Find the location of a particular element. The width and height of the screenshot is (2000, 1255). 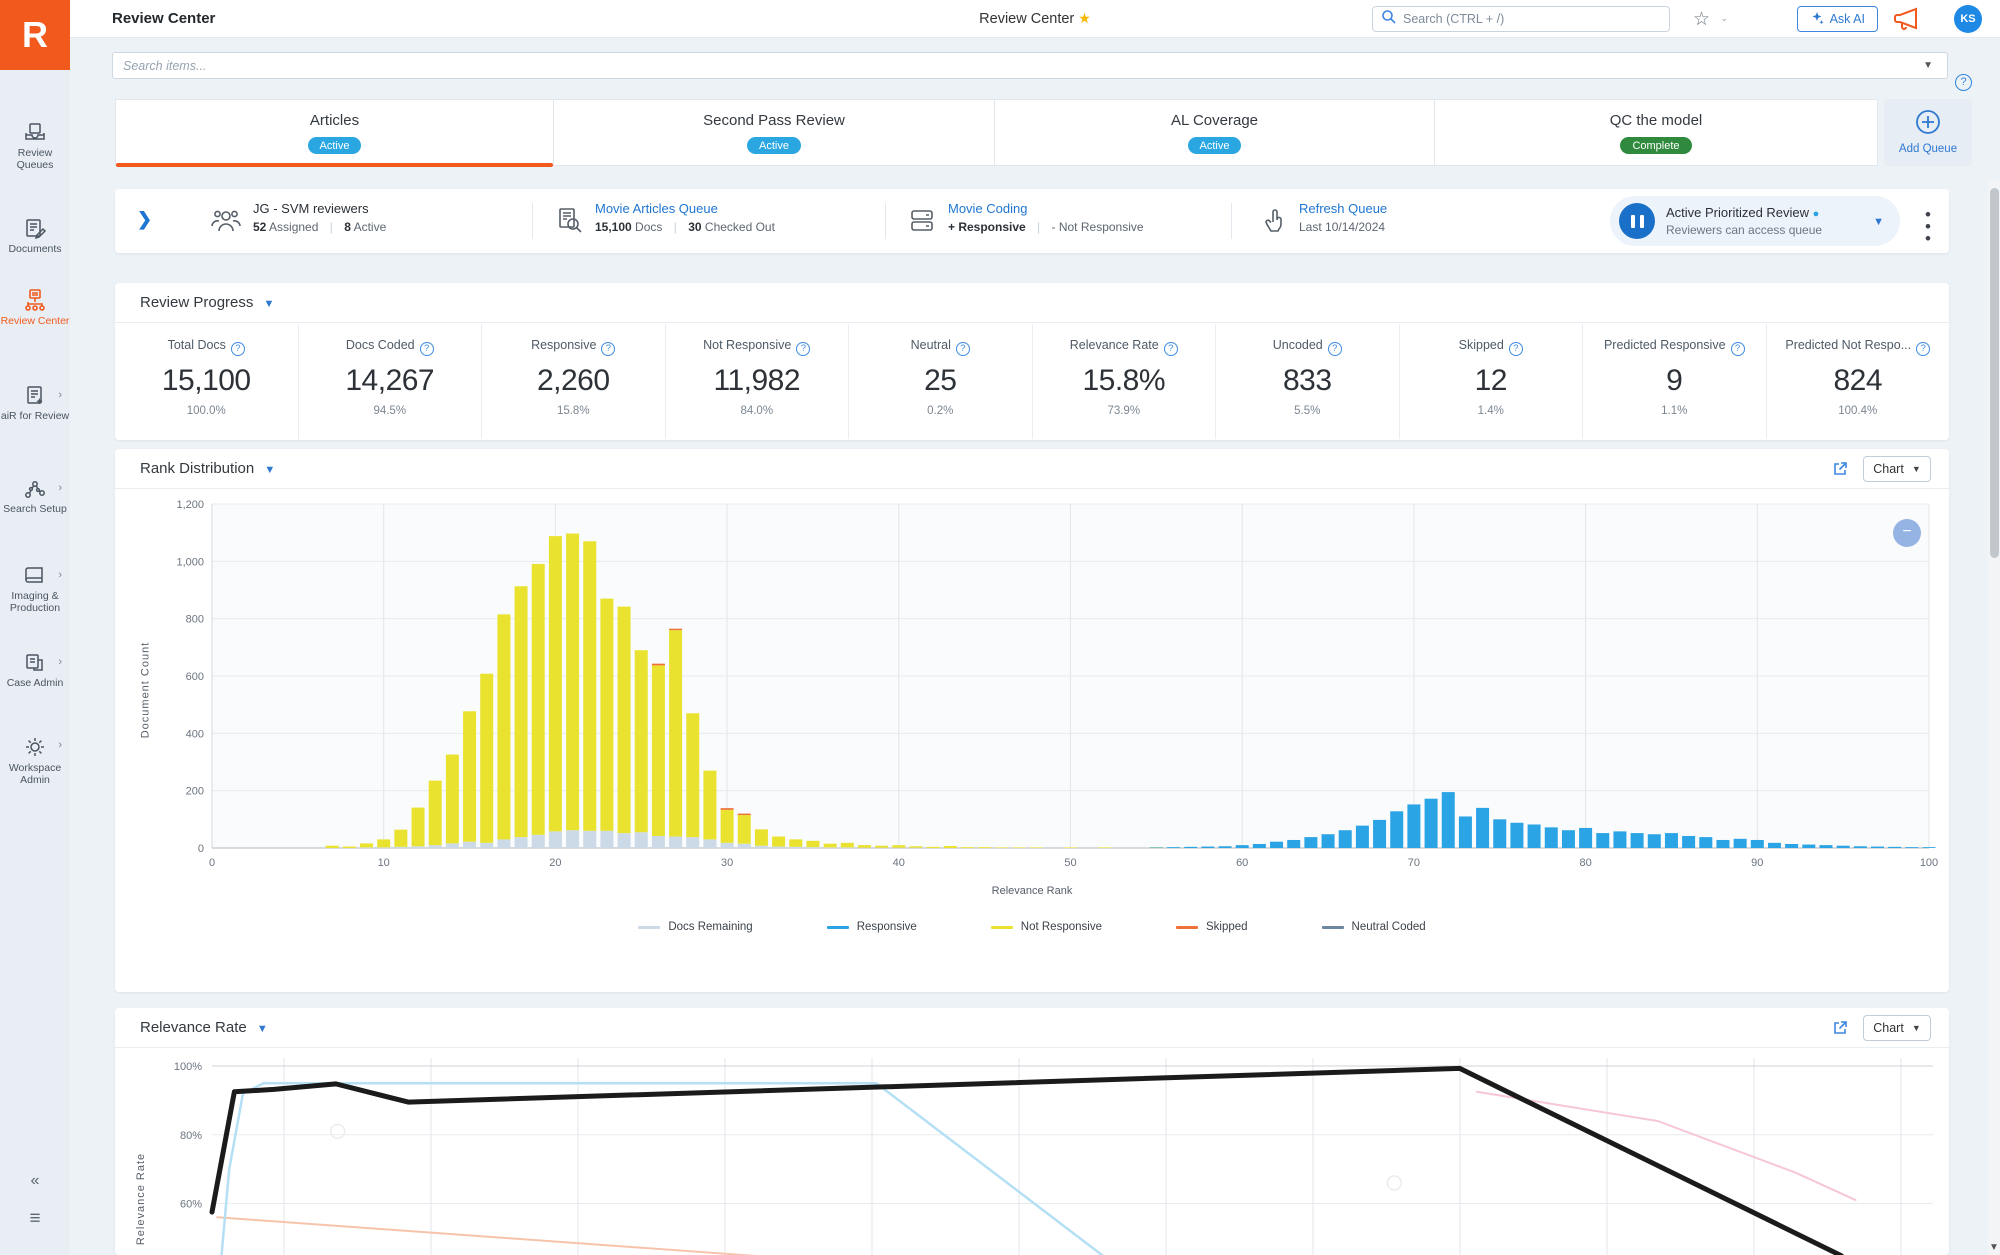

queue-name-link: Movie Articles Queue is located at coordinates (656, 208).